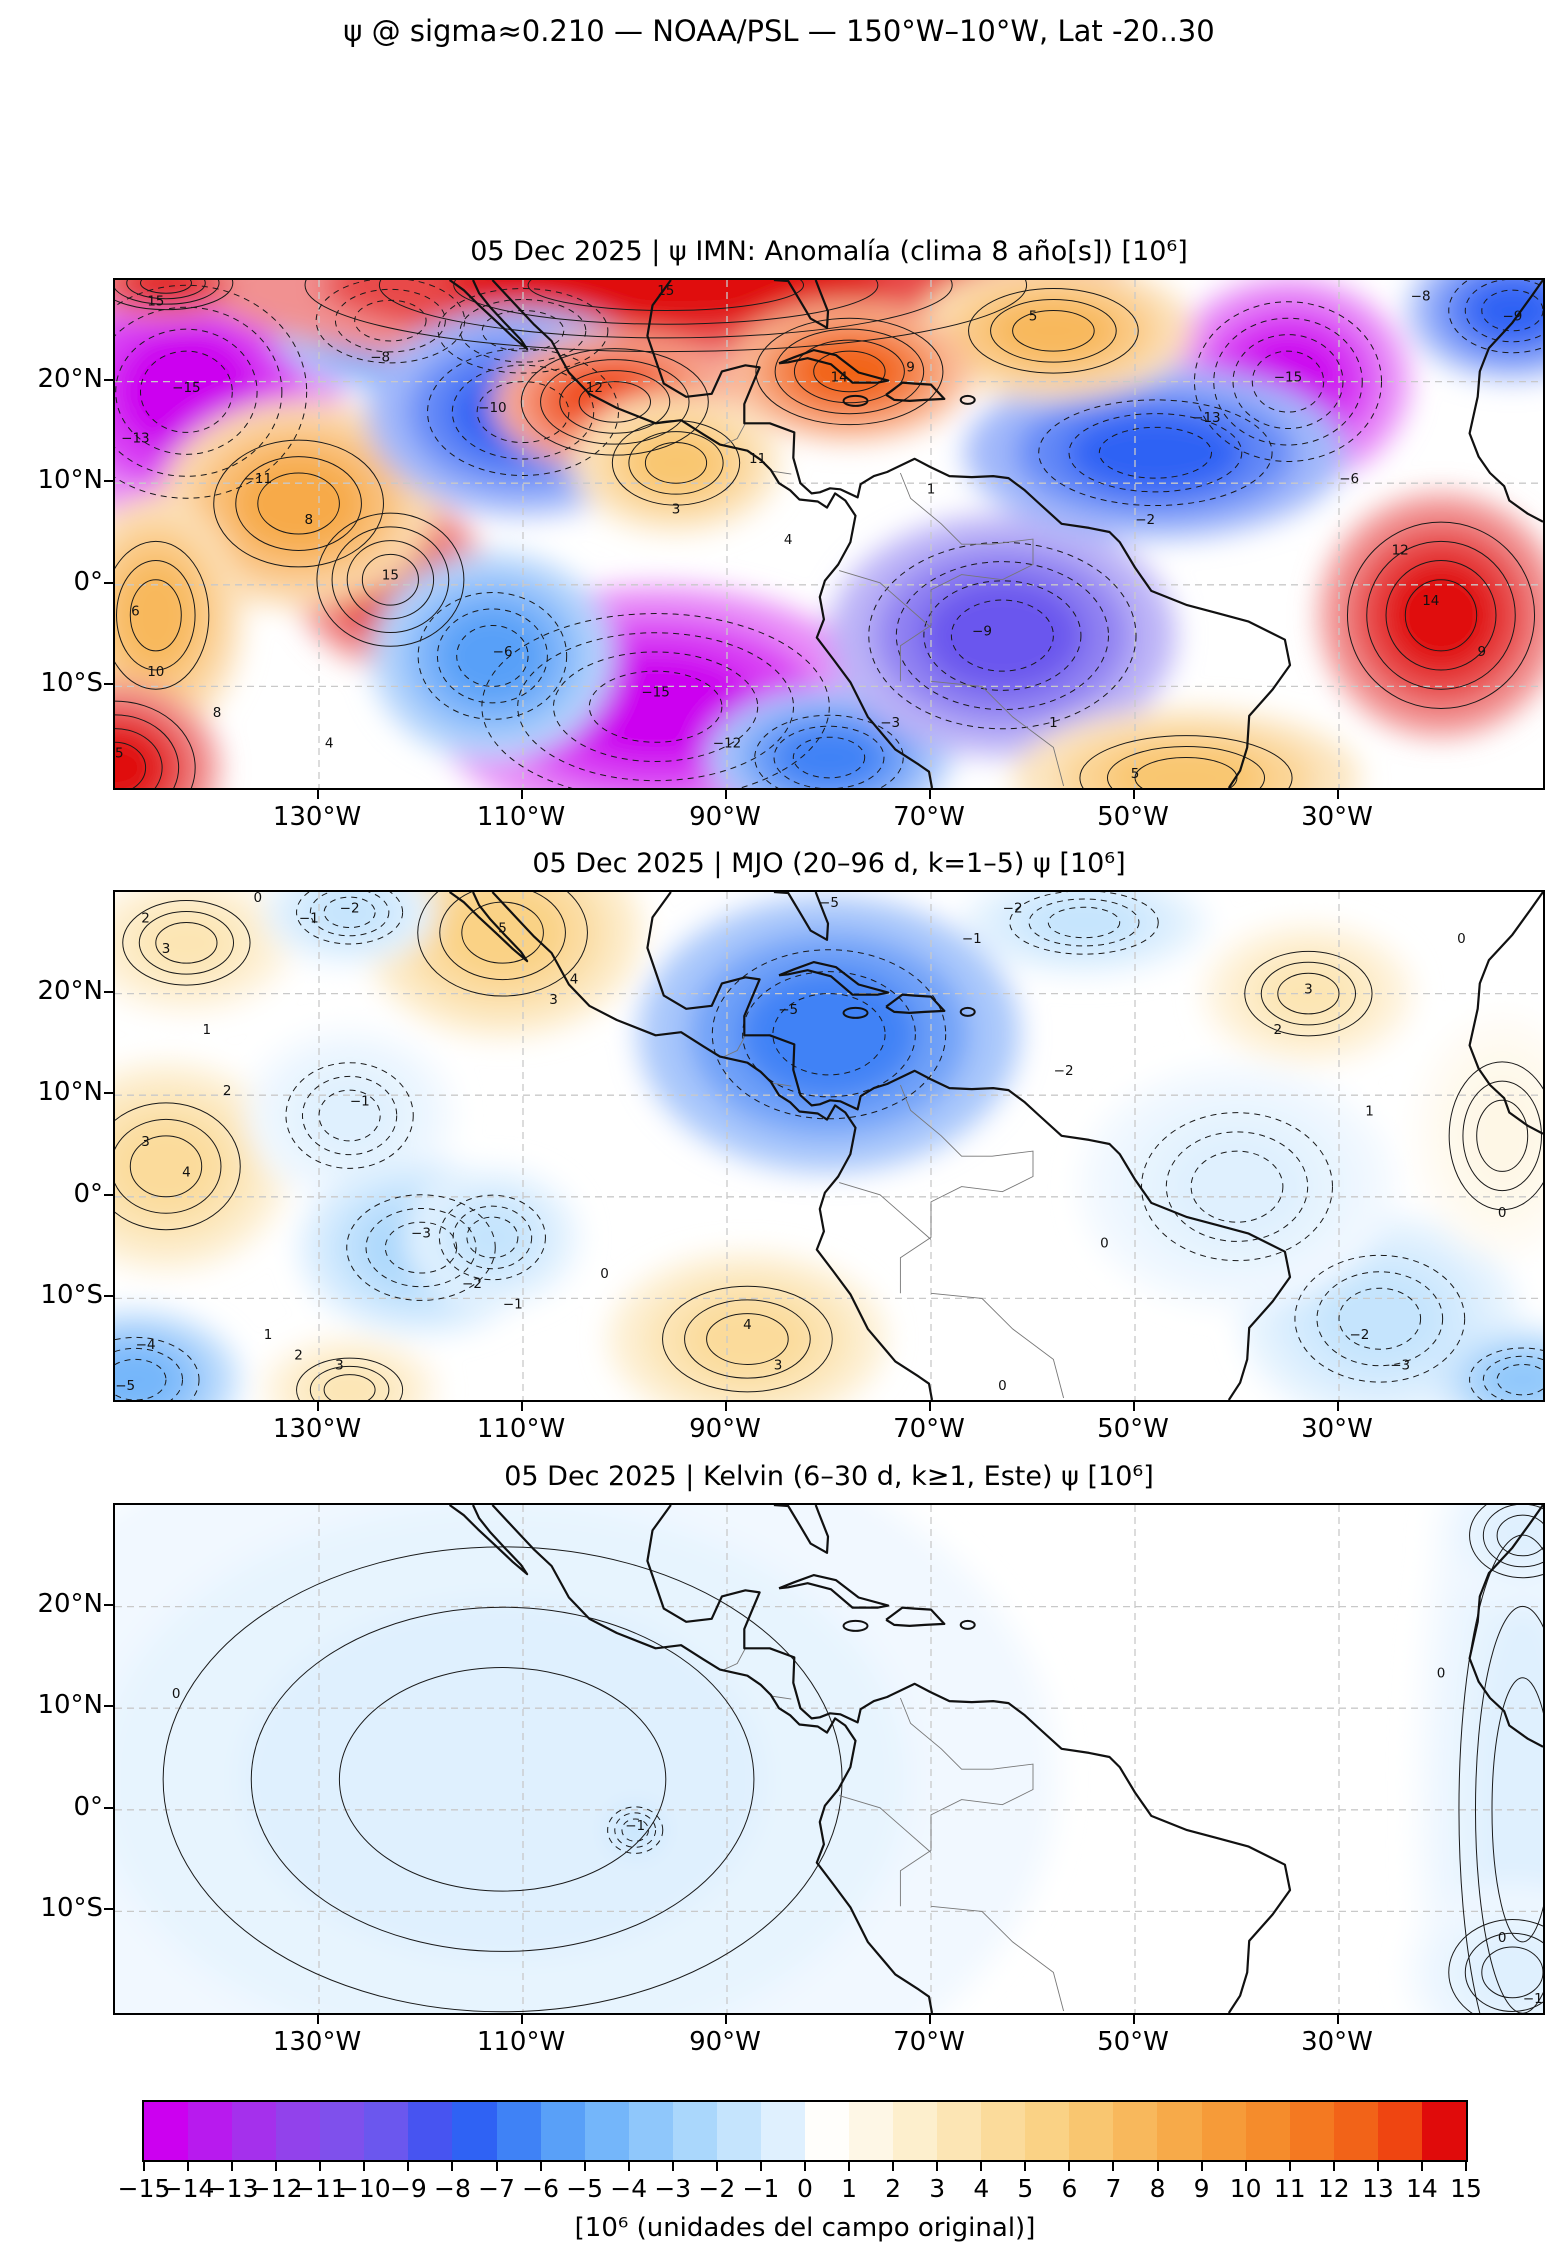 The height and width of the screenshot is (2256, 1559). Describe the element at coordinates (70, 1092) in the screenshot. I see `y-tick-label: 10°N` at that location.